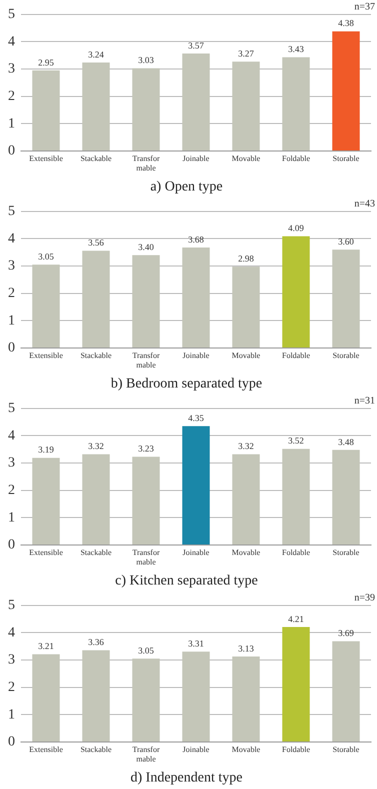  I want to click on data-label: 4.09, so click(296, 228).